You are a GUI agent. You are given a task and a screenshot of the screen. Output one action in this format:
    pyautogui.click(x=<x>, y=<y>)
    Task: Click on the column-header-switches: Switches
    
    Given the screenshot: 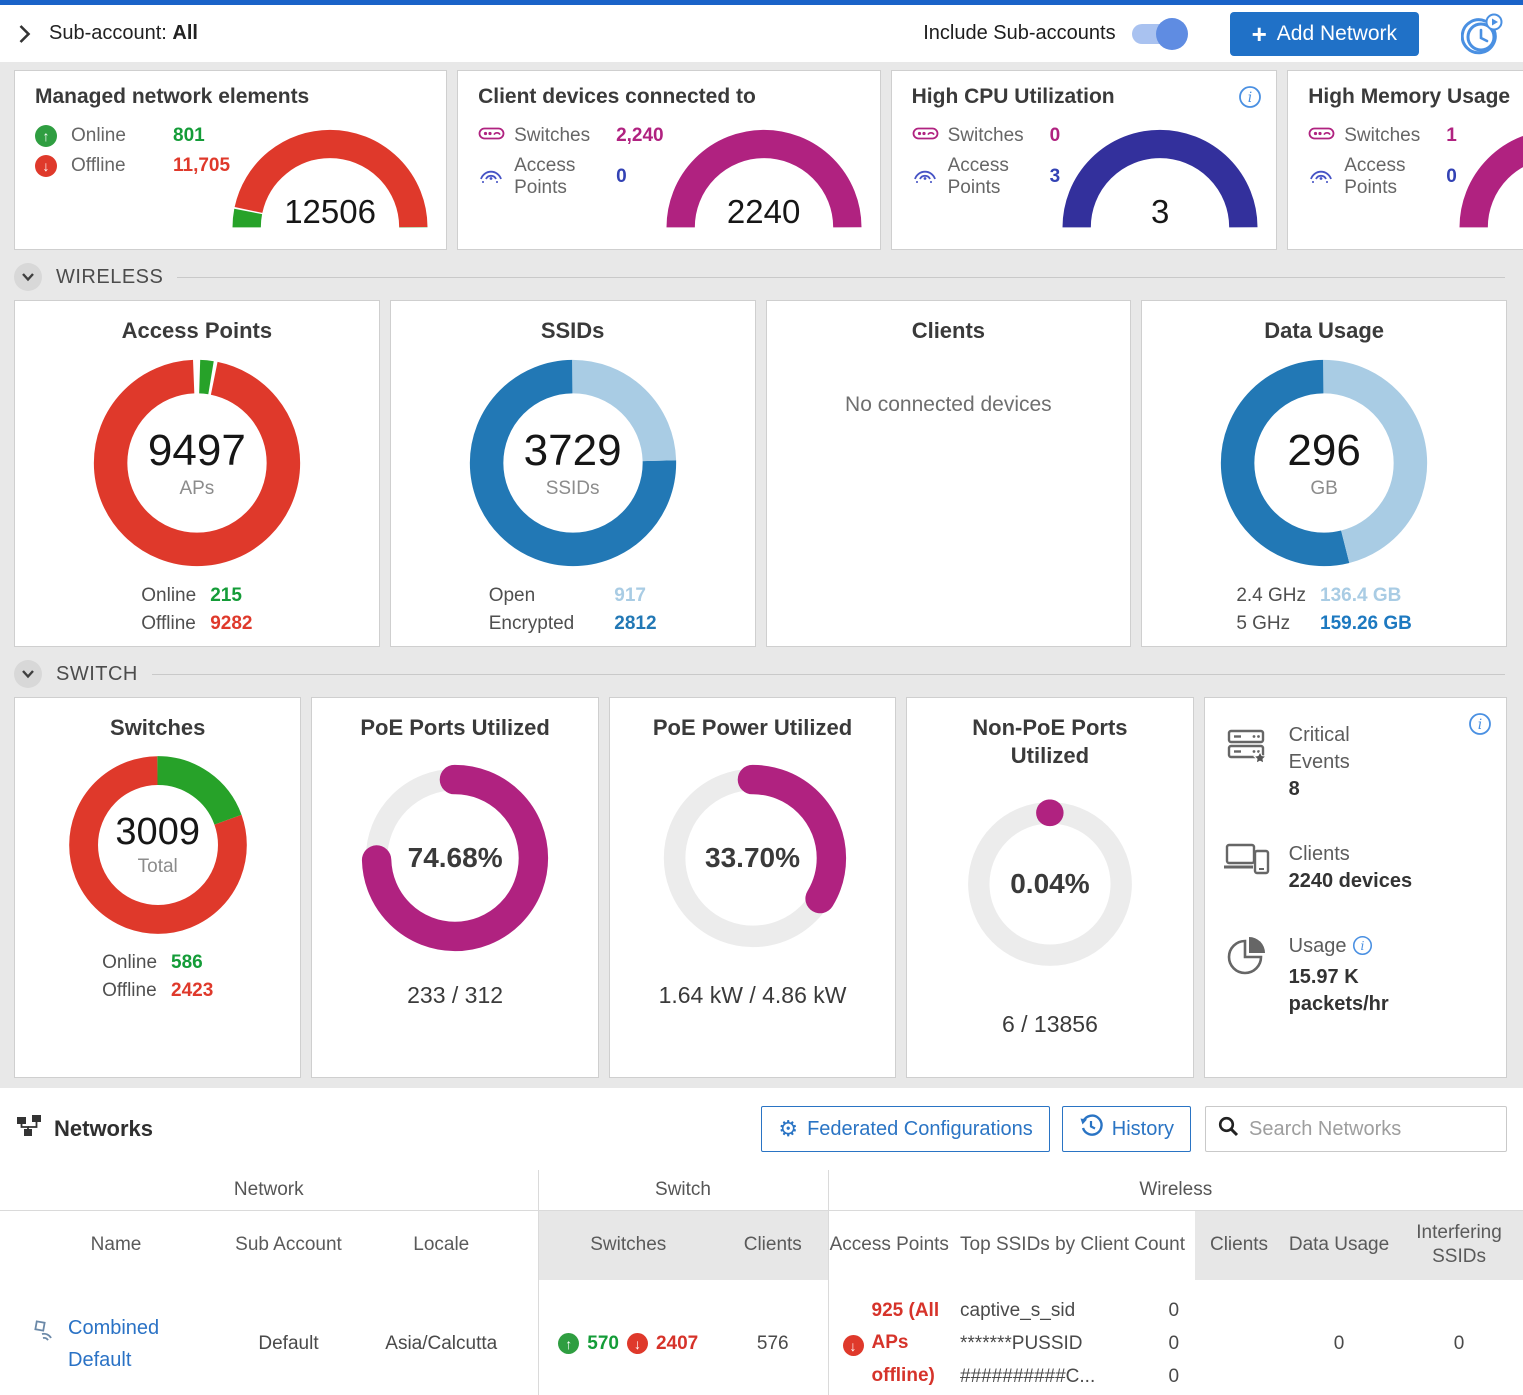 What is the action you would take?
    pyautogui.click(x=628, y=1245)
    